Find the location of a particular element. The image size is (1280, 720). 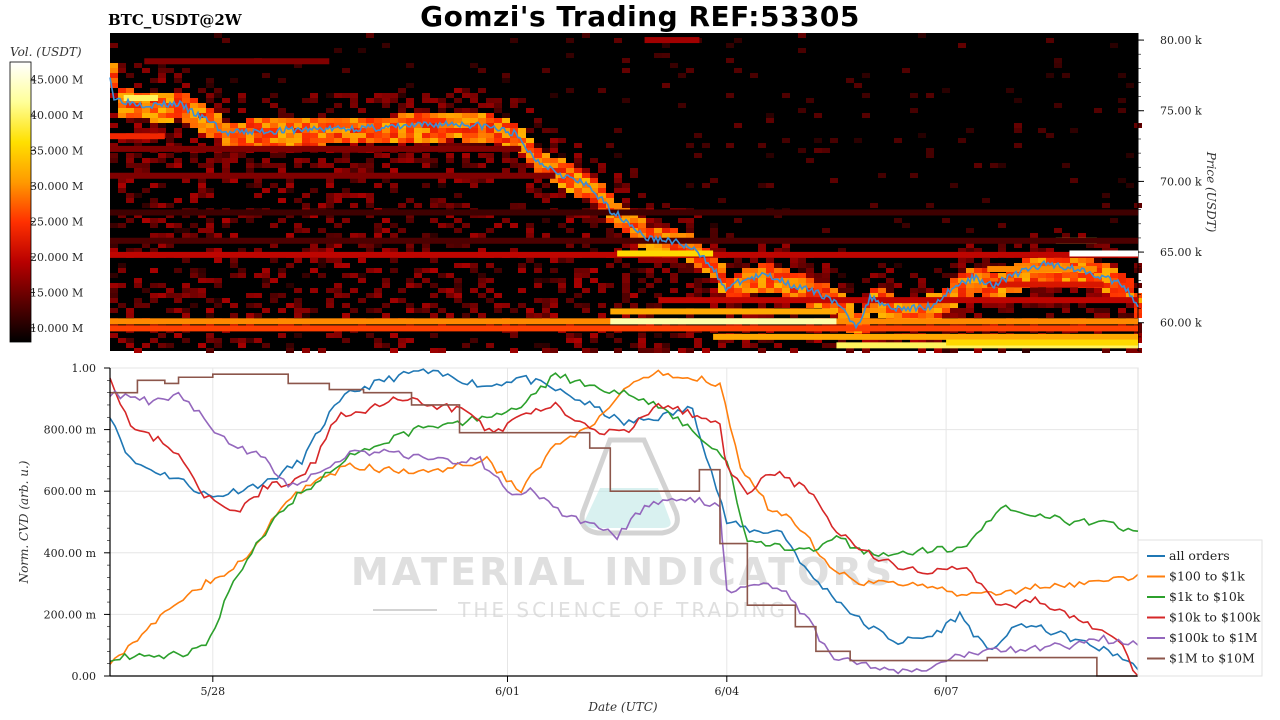

date-axis-label: Date (UTC) is located at coordinates (622, 707).